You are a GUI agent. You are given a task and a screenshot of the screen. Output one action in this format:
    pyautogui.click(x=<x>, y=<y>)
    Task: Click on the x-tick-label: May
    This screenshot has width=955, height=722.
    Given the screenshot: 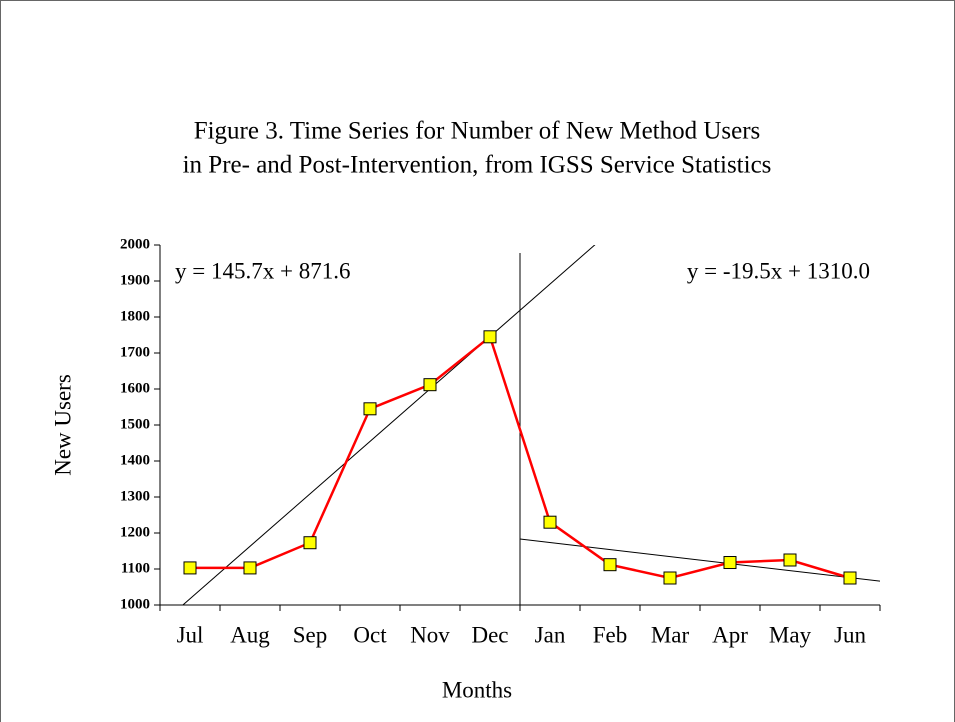 What is the action you would take?
    pyautogui.click(x=790, y=634)
    